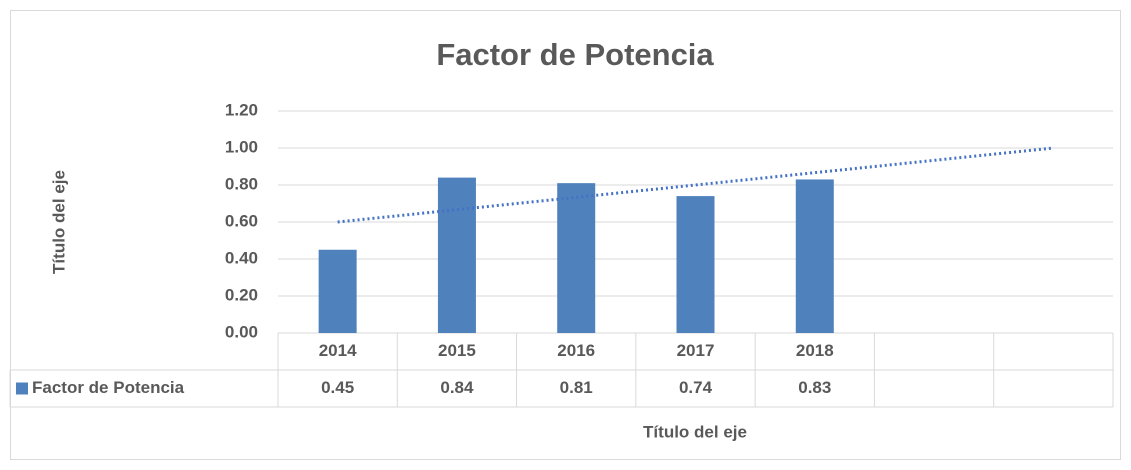 The height and width of the screenshot is (470, 1131). Describe the element at coordinates (457, 350) in the screenshot. I see `x-tick-label: 2015` at that location.